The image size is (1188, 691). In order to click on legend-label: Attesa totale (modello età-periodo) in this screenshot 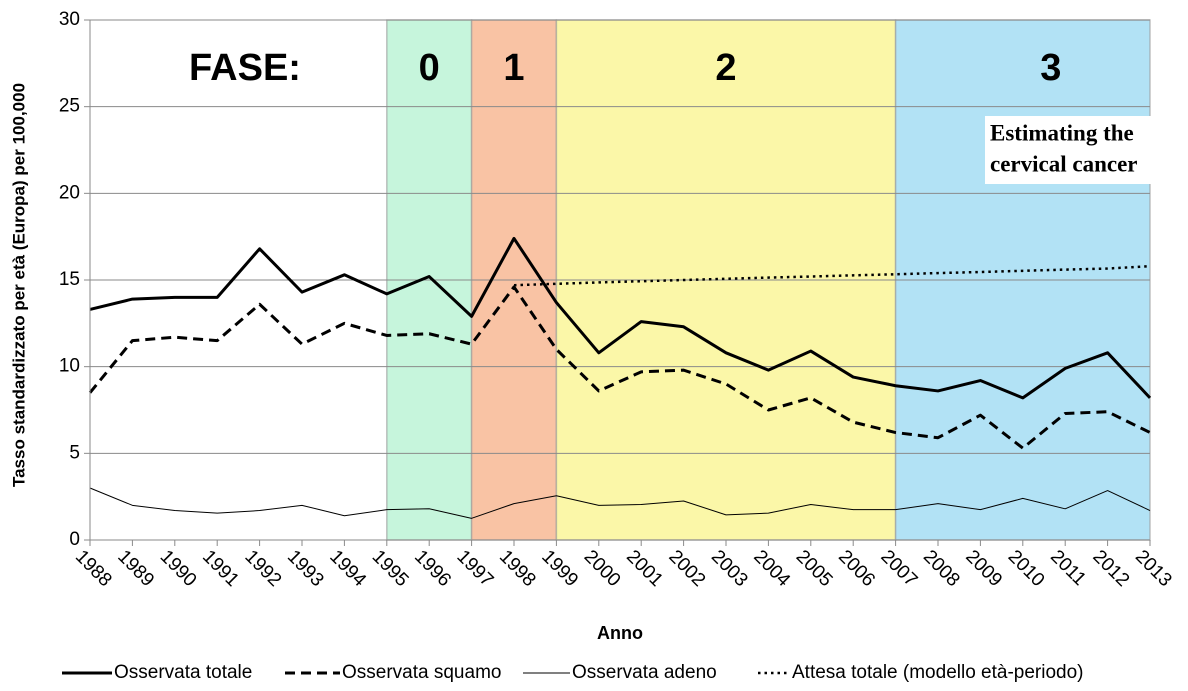, I will do `click(938, 672)`.